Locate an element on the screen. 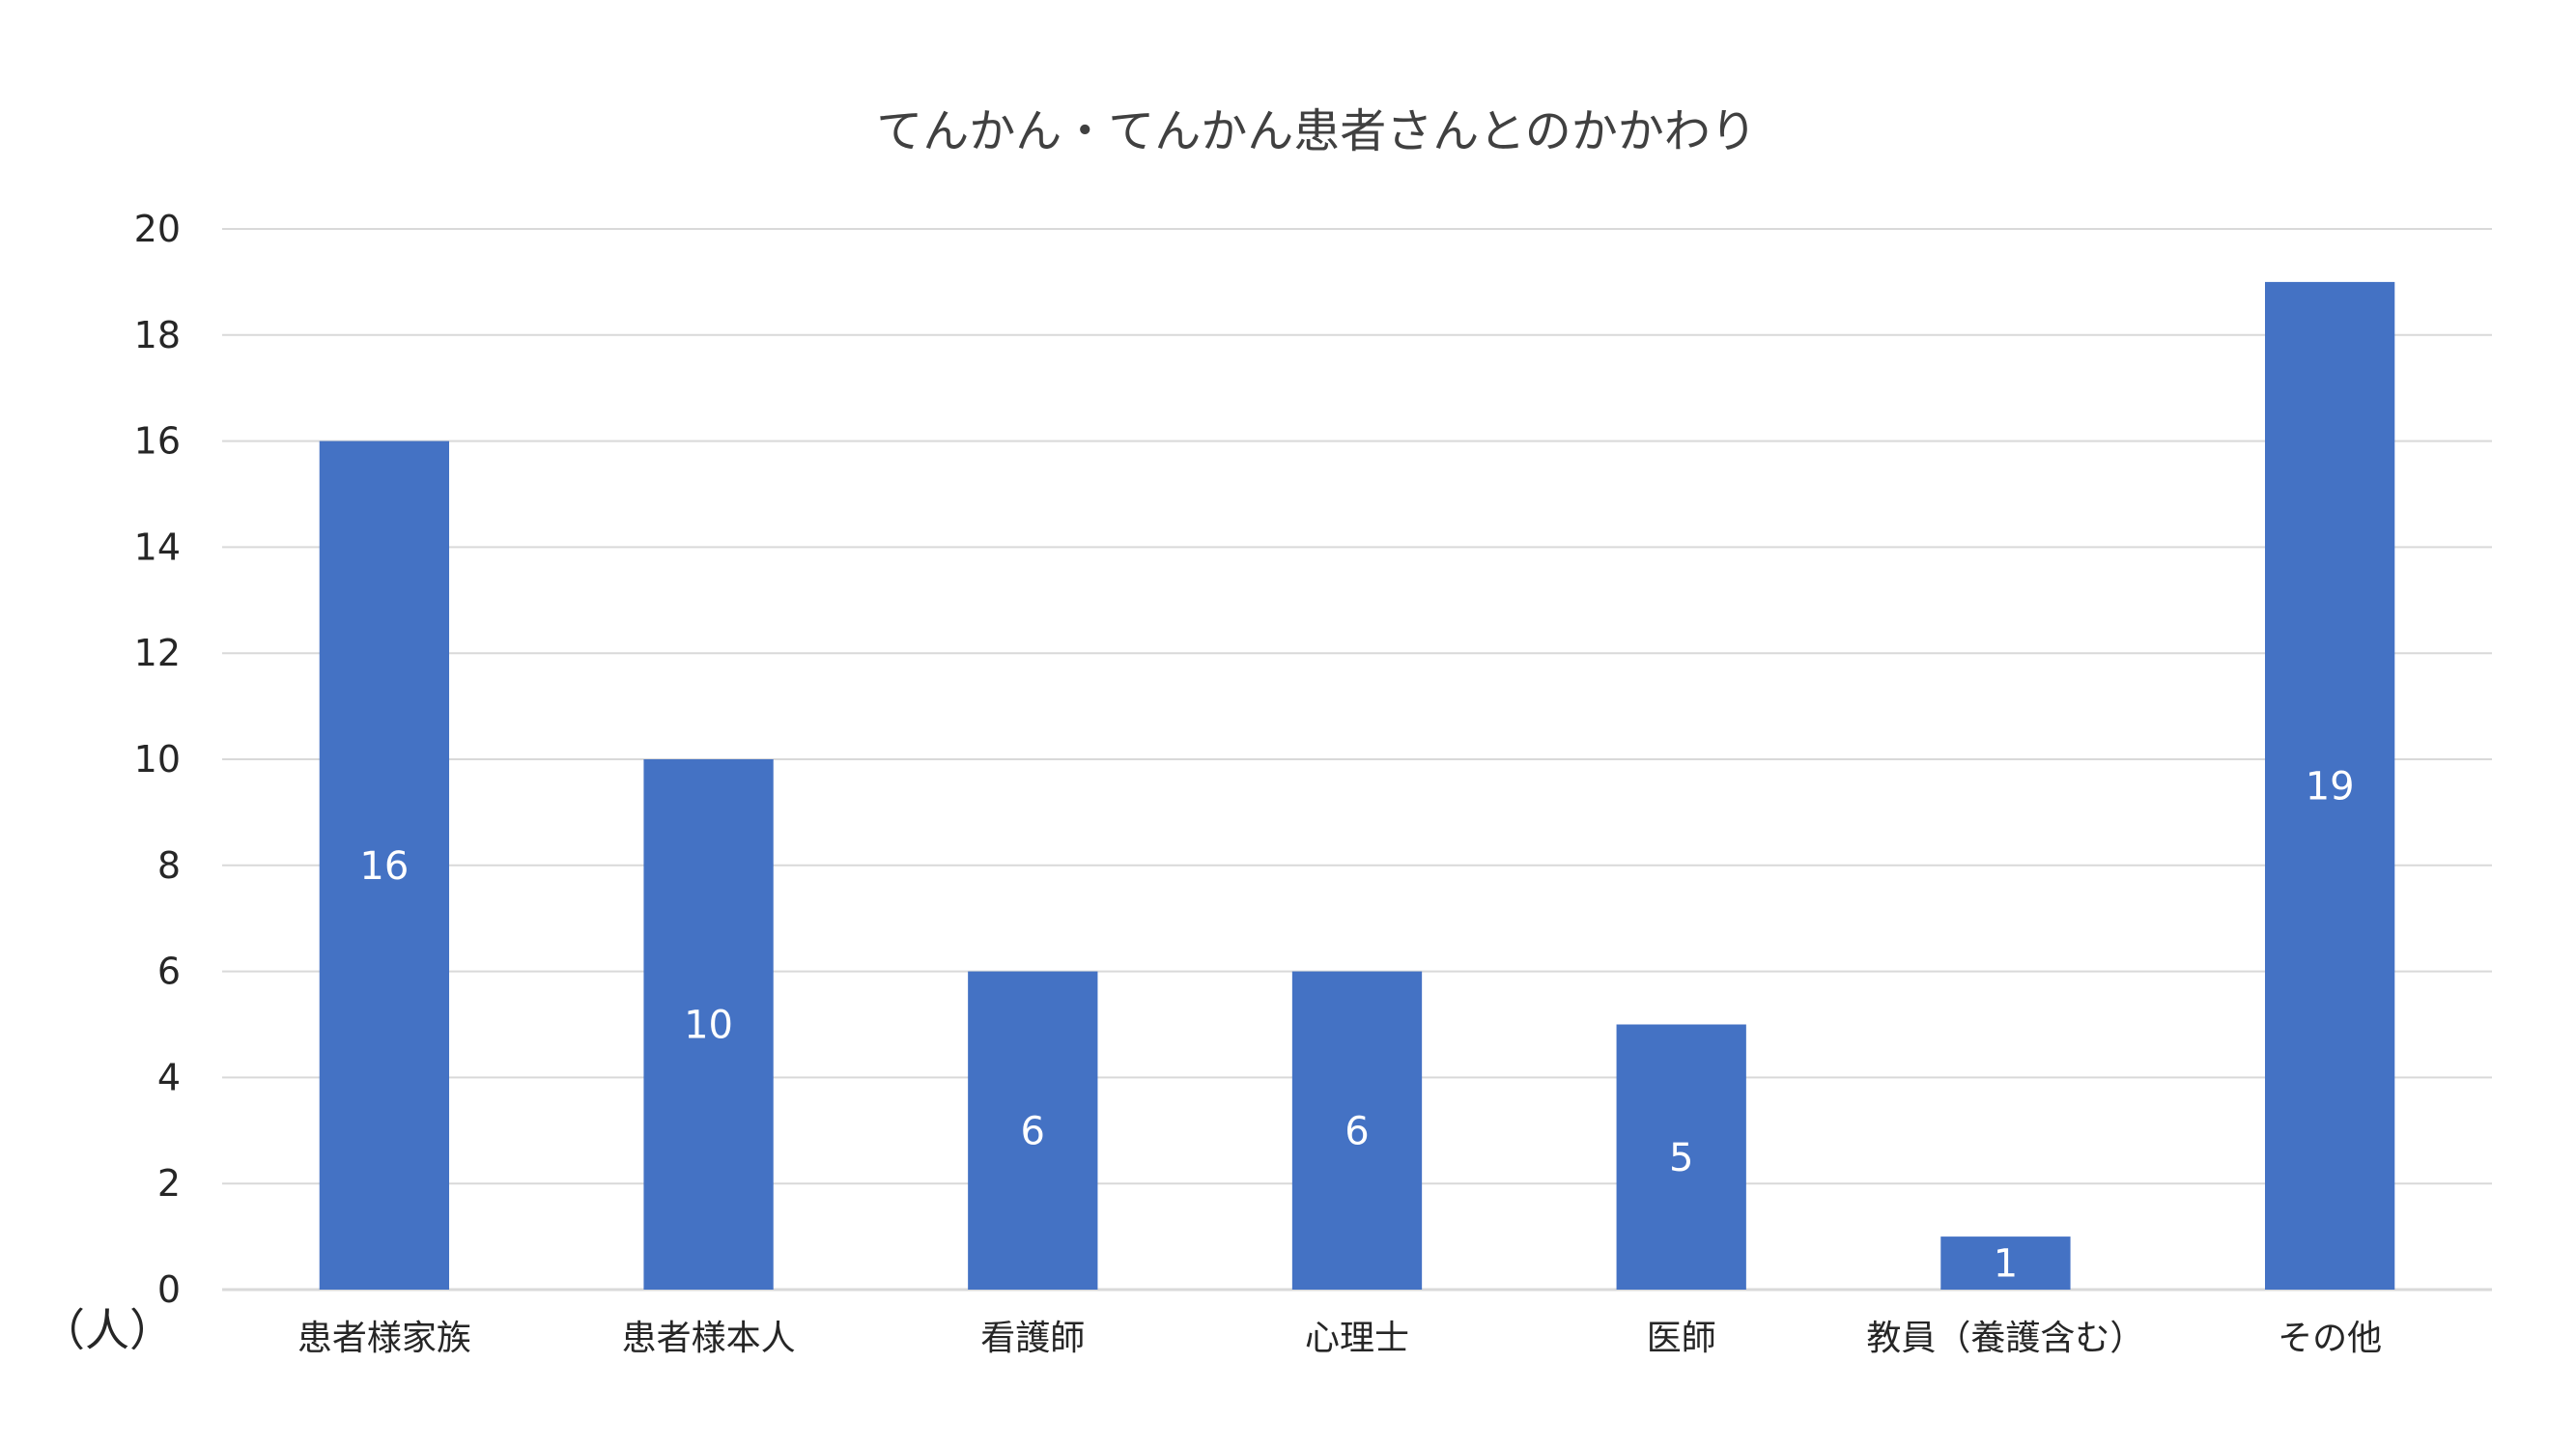 The width and height of the screenshot is (2576, 1449). x-category-label: 教員（養護含む） is located at coordinates (2005, 1338).